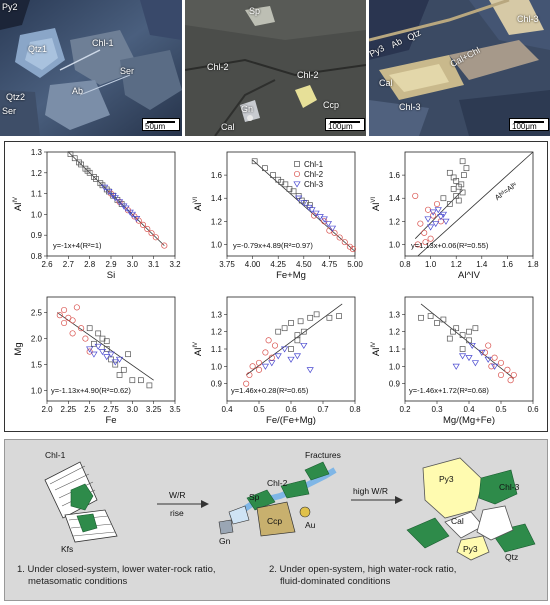  What do you see at coordinates (111, 264) in the screenshot?
I see `x-tick-label: 2.9` at bounding box center [111, 264].